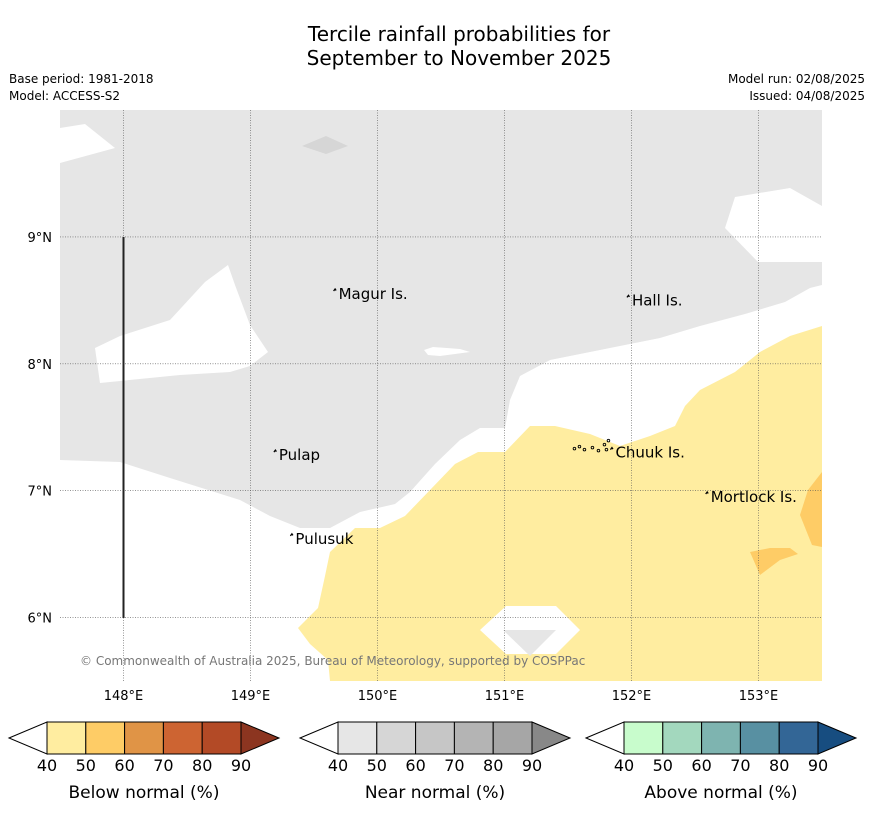 This screenshot has height=816, width=873. Describe the element at coordinates (40, 238) in the screenshot. I see `lat-tick-label: 9°N` at that location.